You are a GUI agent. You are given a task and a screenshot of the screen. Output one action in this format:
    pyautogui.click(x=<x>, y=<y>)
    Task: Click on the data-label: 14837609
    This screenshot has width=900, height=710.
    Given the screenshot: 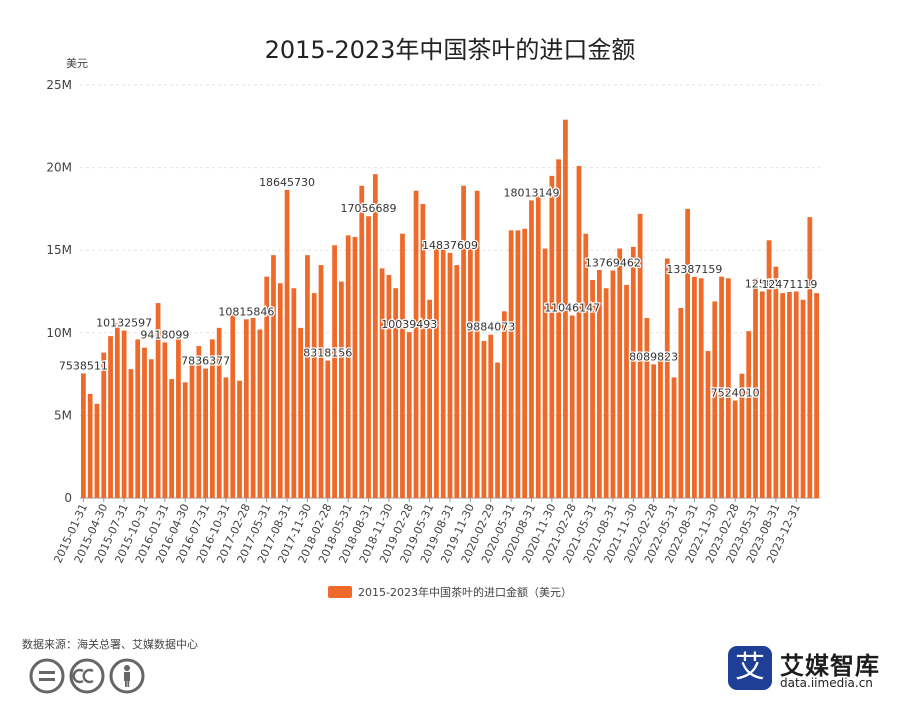 What is the action you would take?
    pyautogui.click(x=450, y=245)
    